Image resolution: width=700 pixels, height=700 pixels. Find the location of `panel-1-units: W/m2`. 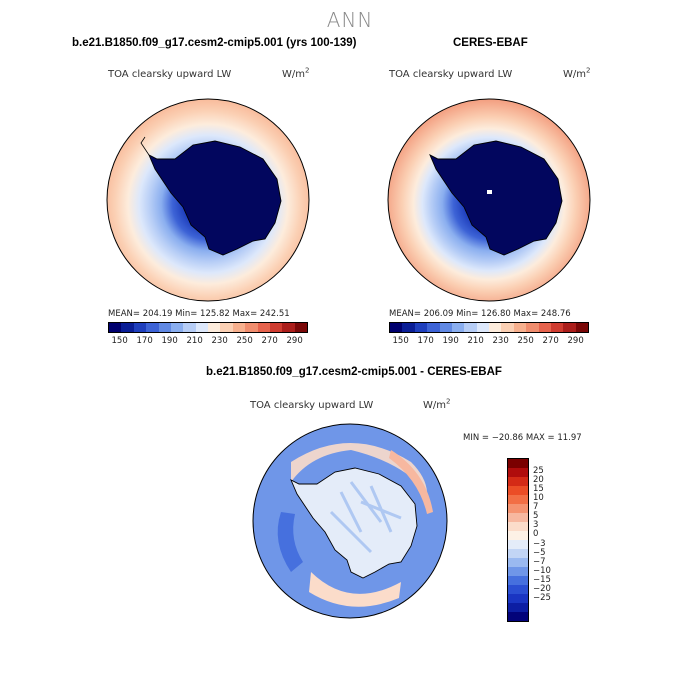

panel-1-units: W/m2 is located at coordinates (296, 73).